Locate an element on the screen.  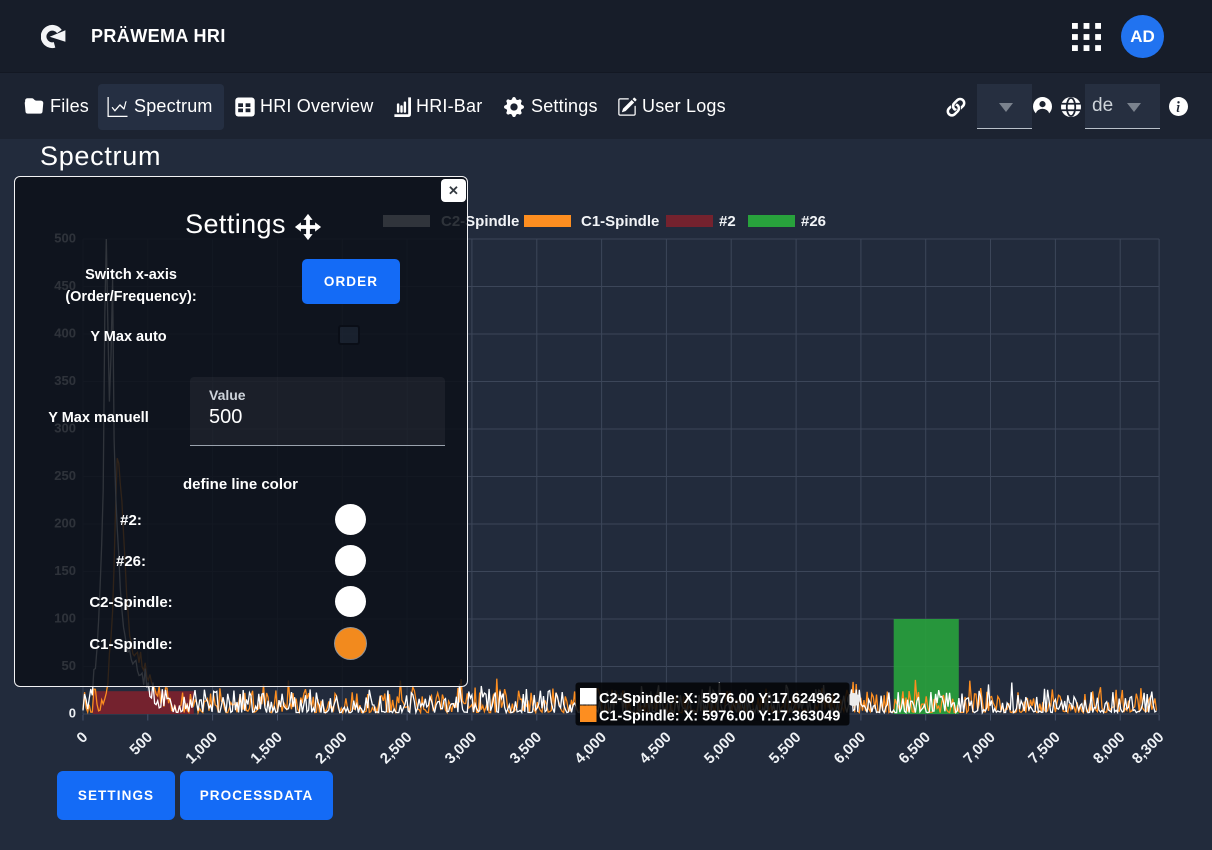
svg-text: 4,500 is located at coordinates (655, 748).